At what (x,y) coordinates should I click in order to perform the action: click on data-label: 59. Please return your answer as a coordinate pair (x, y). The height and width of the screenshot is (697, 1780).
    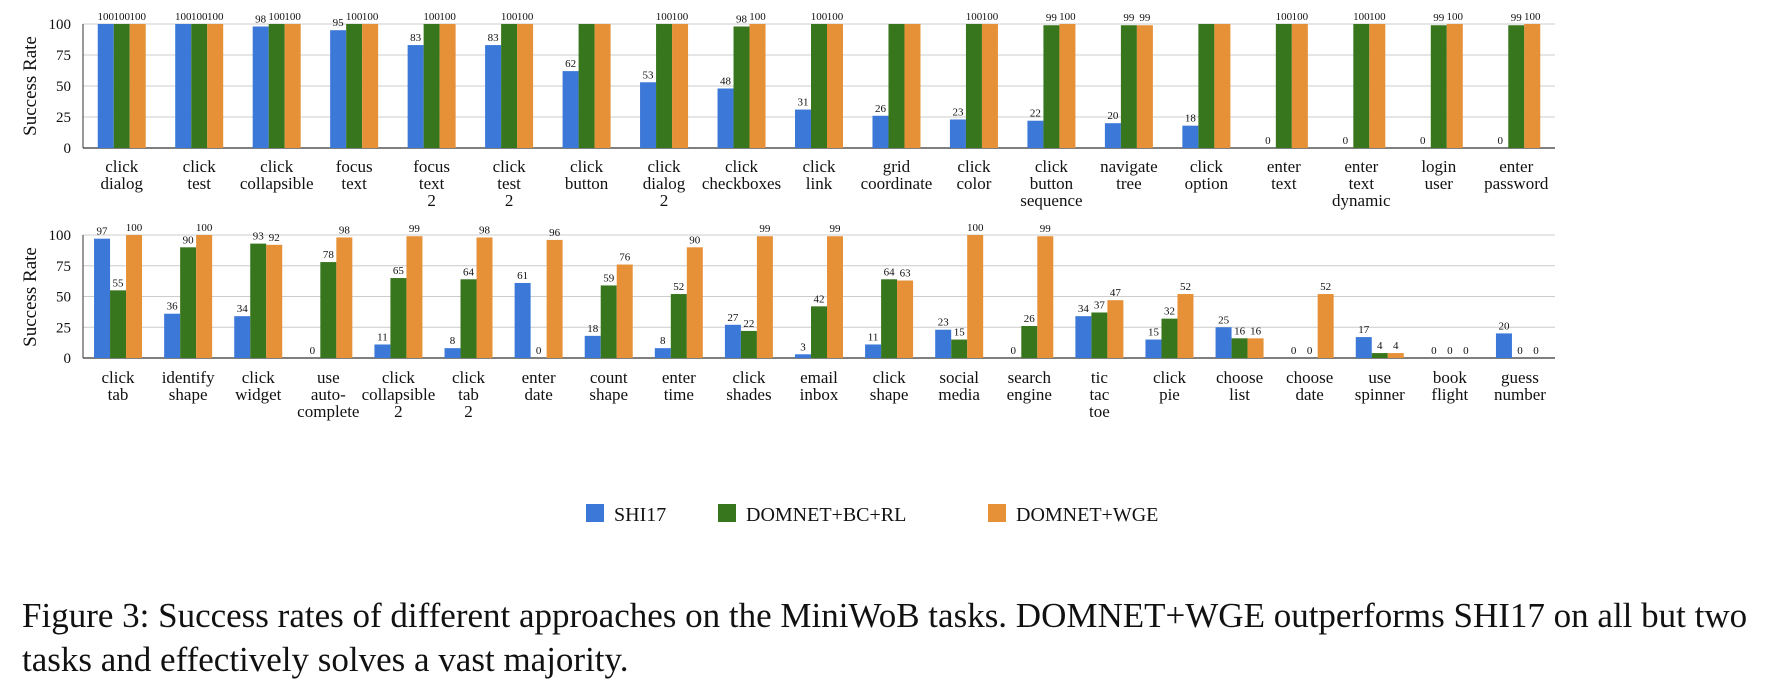
    Looking at the image, I should click on (609, 278).